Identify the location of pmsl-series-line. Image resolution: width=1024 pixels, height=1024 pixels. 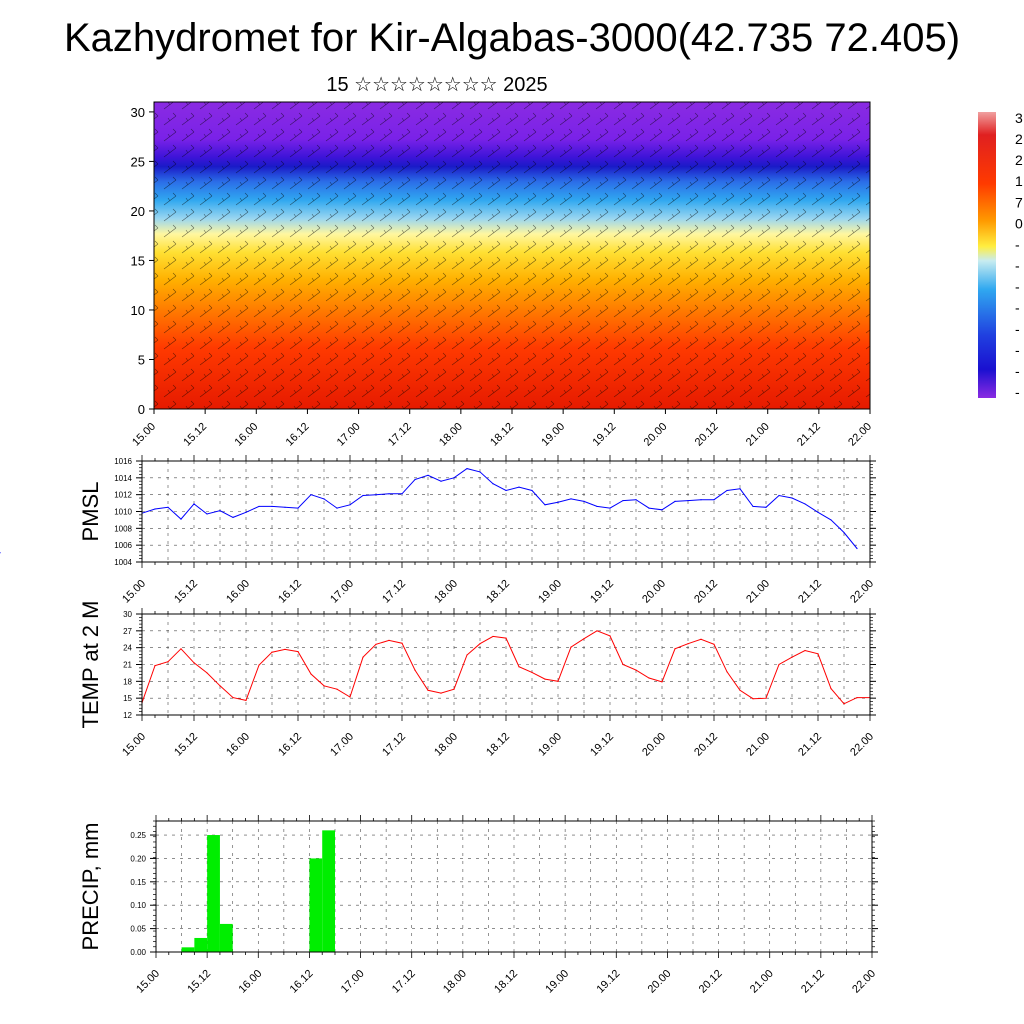
(499, 508).